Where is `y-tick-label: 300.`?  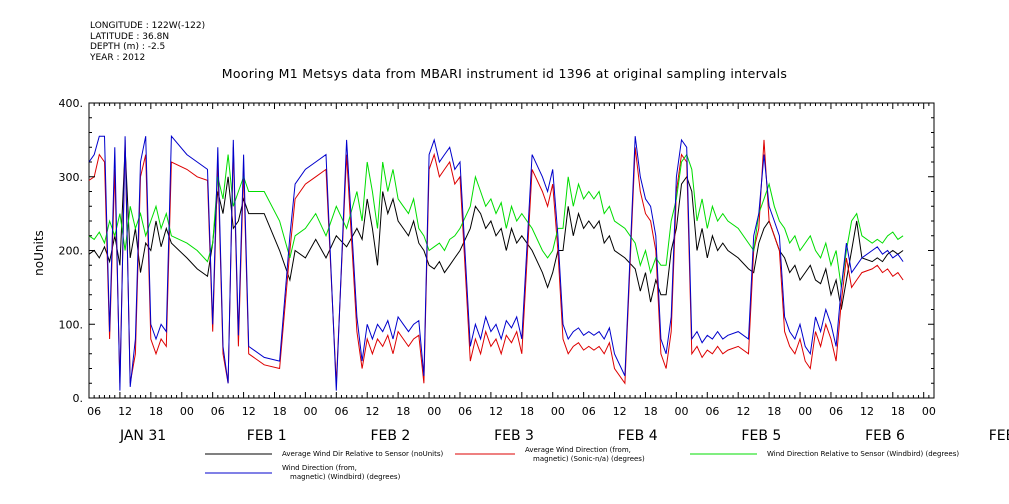
y-tick-label: 300. is located at coordinates (71, 177).